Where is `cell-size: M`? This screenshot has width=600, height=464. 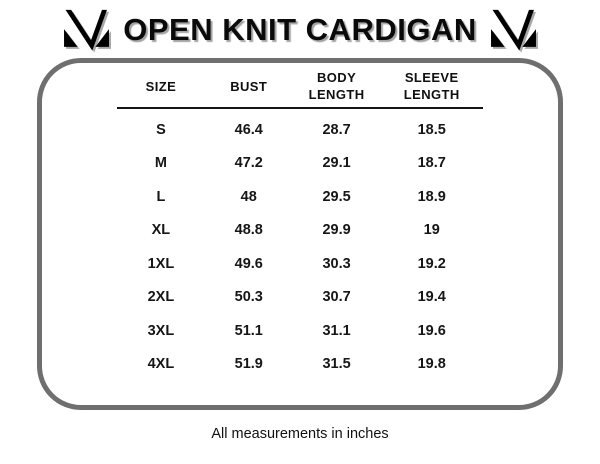
cell-size: M is located at coordinates (160, 163).